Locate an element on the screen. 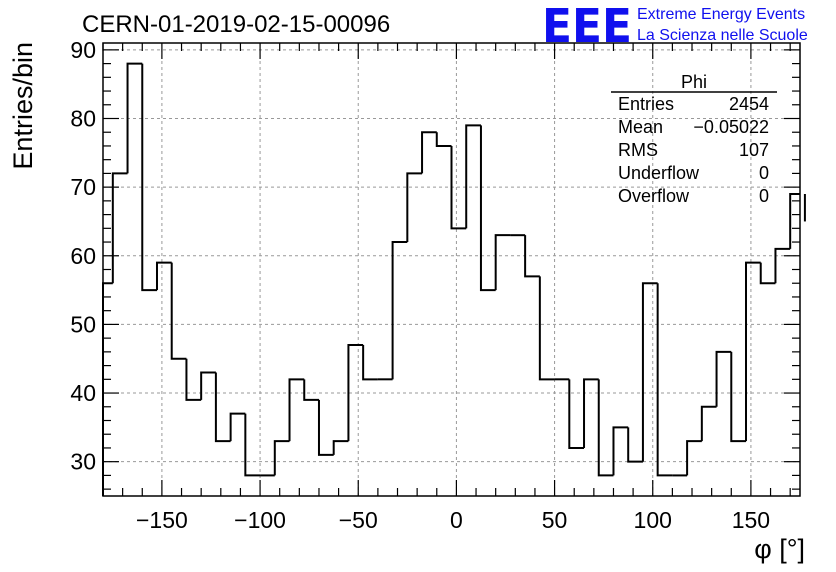 This screenshot has height=572, width=836. stats-mean-value: −0.05022 is located at coordinates (731, 127).